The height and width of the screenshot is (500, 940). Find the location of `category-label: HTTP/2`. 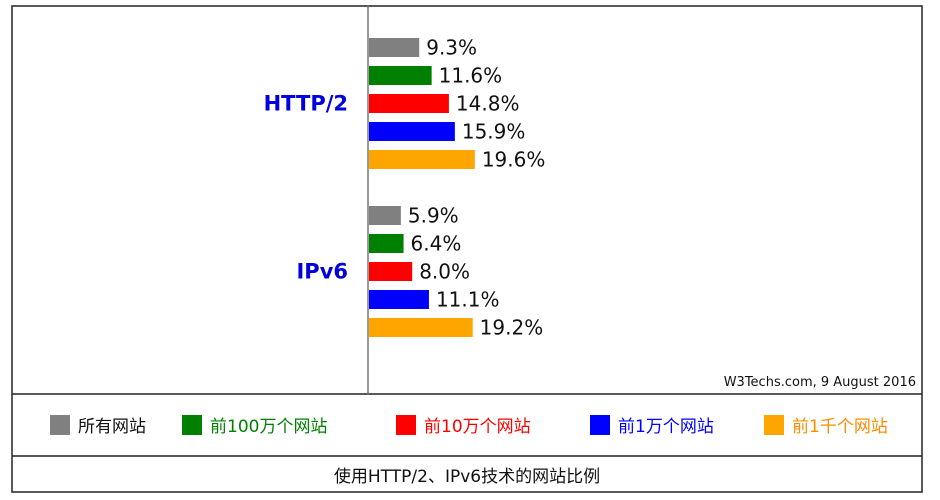

category-label: HTTP/2 is located at coordinates (306, 104).